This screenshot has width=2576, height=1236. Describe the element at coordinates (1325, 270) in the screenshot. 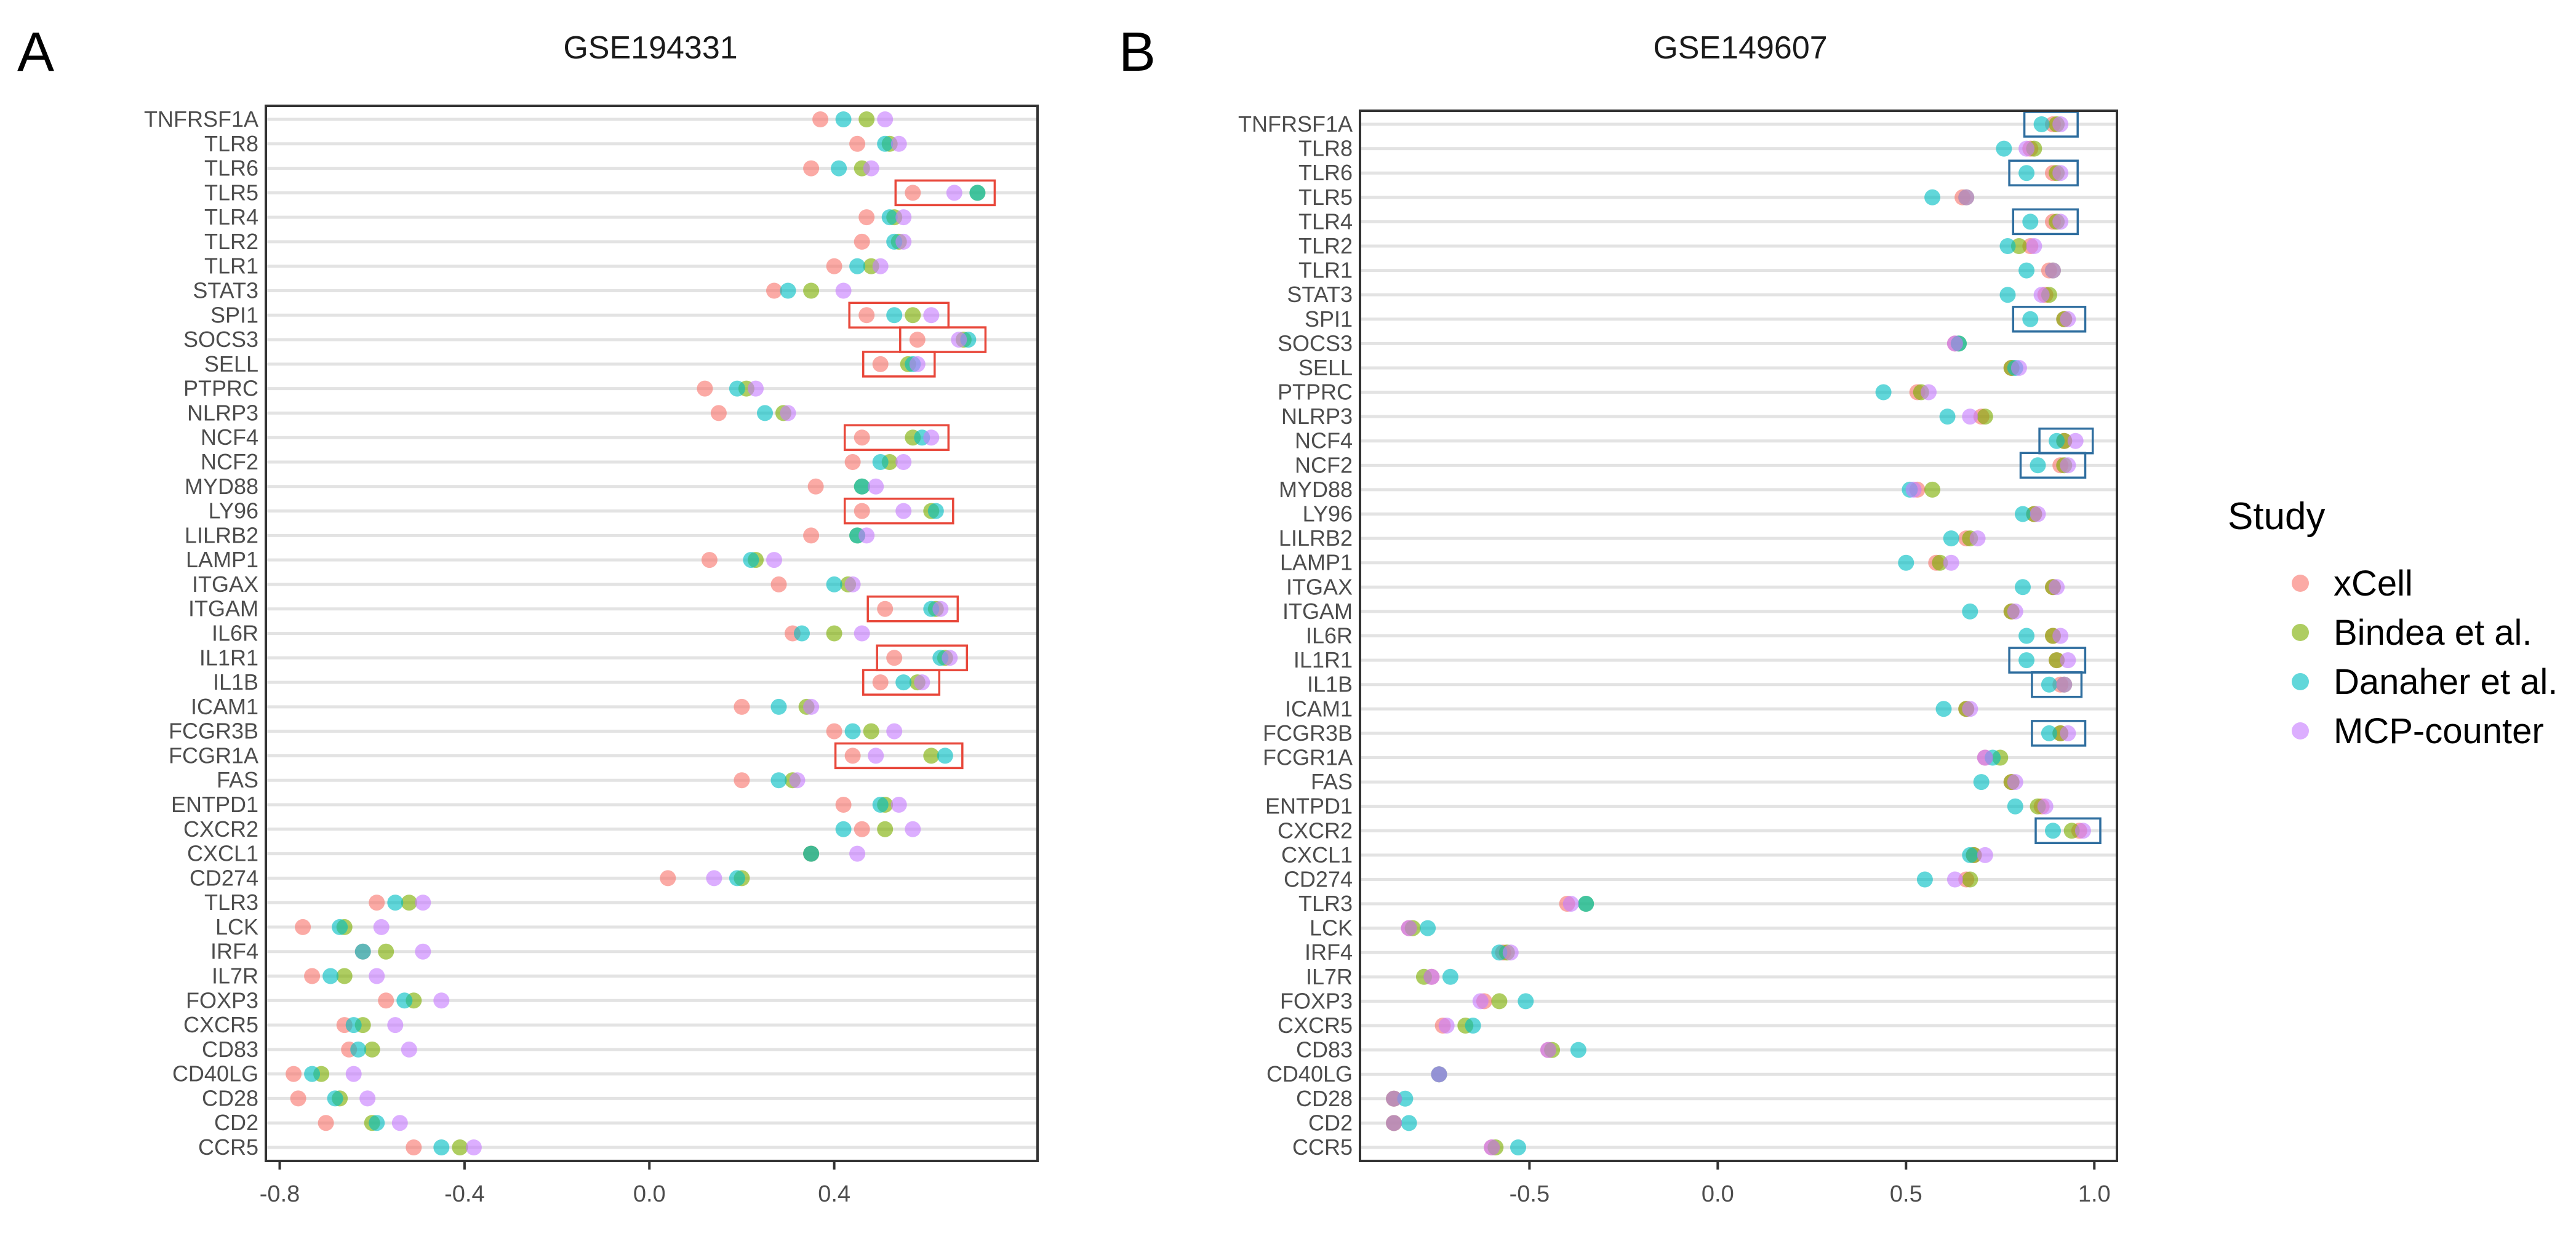

I see `gene-label: TLR1` at that location.